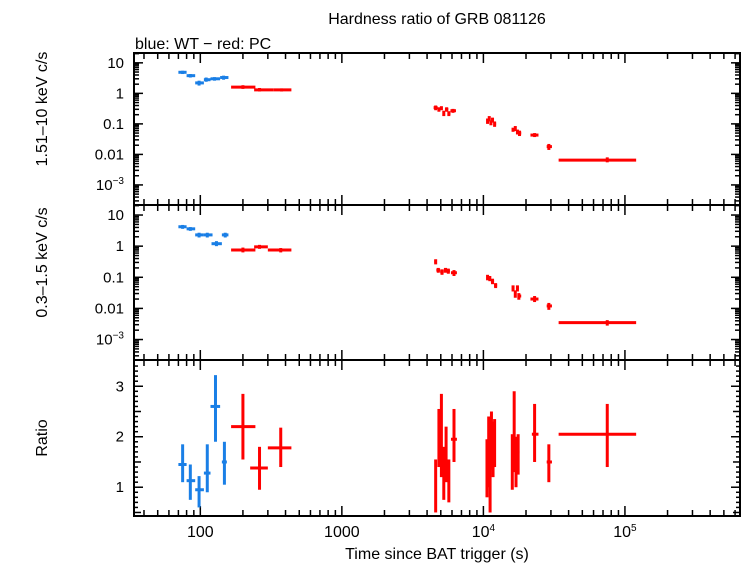 The image size is (742, 571). What do you see at coordinates (437, 554) in the screenshot?
I see `x-axis-label: Time since BAT trigger (s)` at bounding box center [437, 554].